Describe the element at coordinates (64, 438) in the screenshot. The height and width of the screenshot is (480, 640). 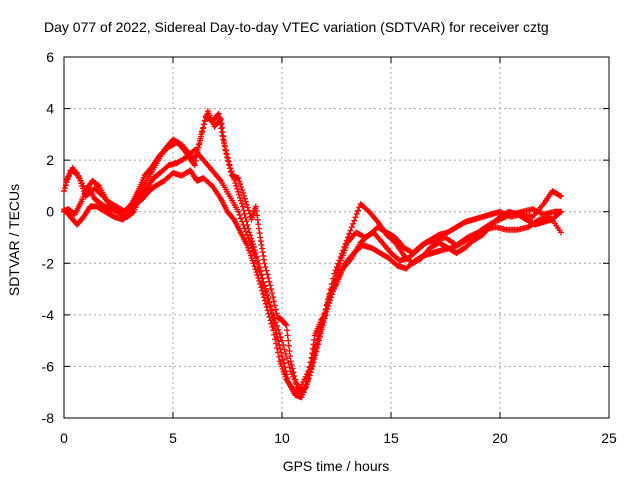
I see `x-tick-label-0: 0` at that location.